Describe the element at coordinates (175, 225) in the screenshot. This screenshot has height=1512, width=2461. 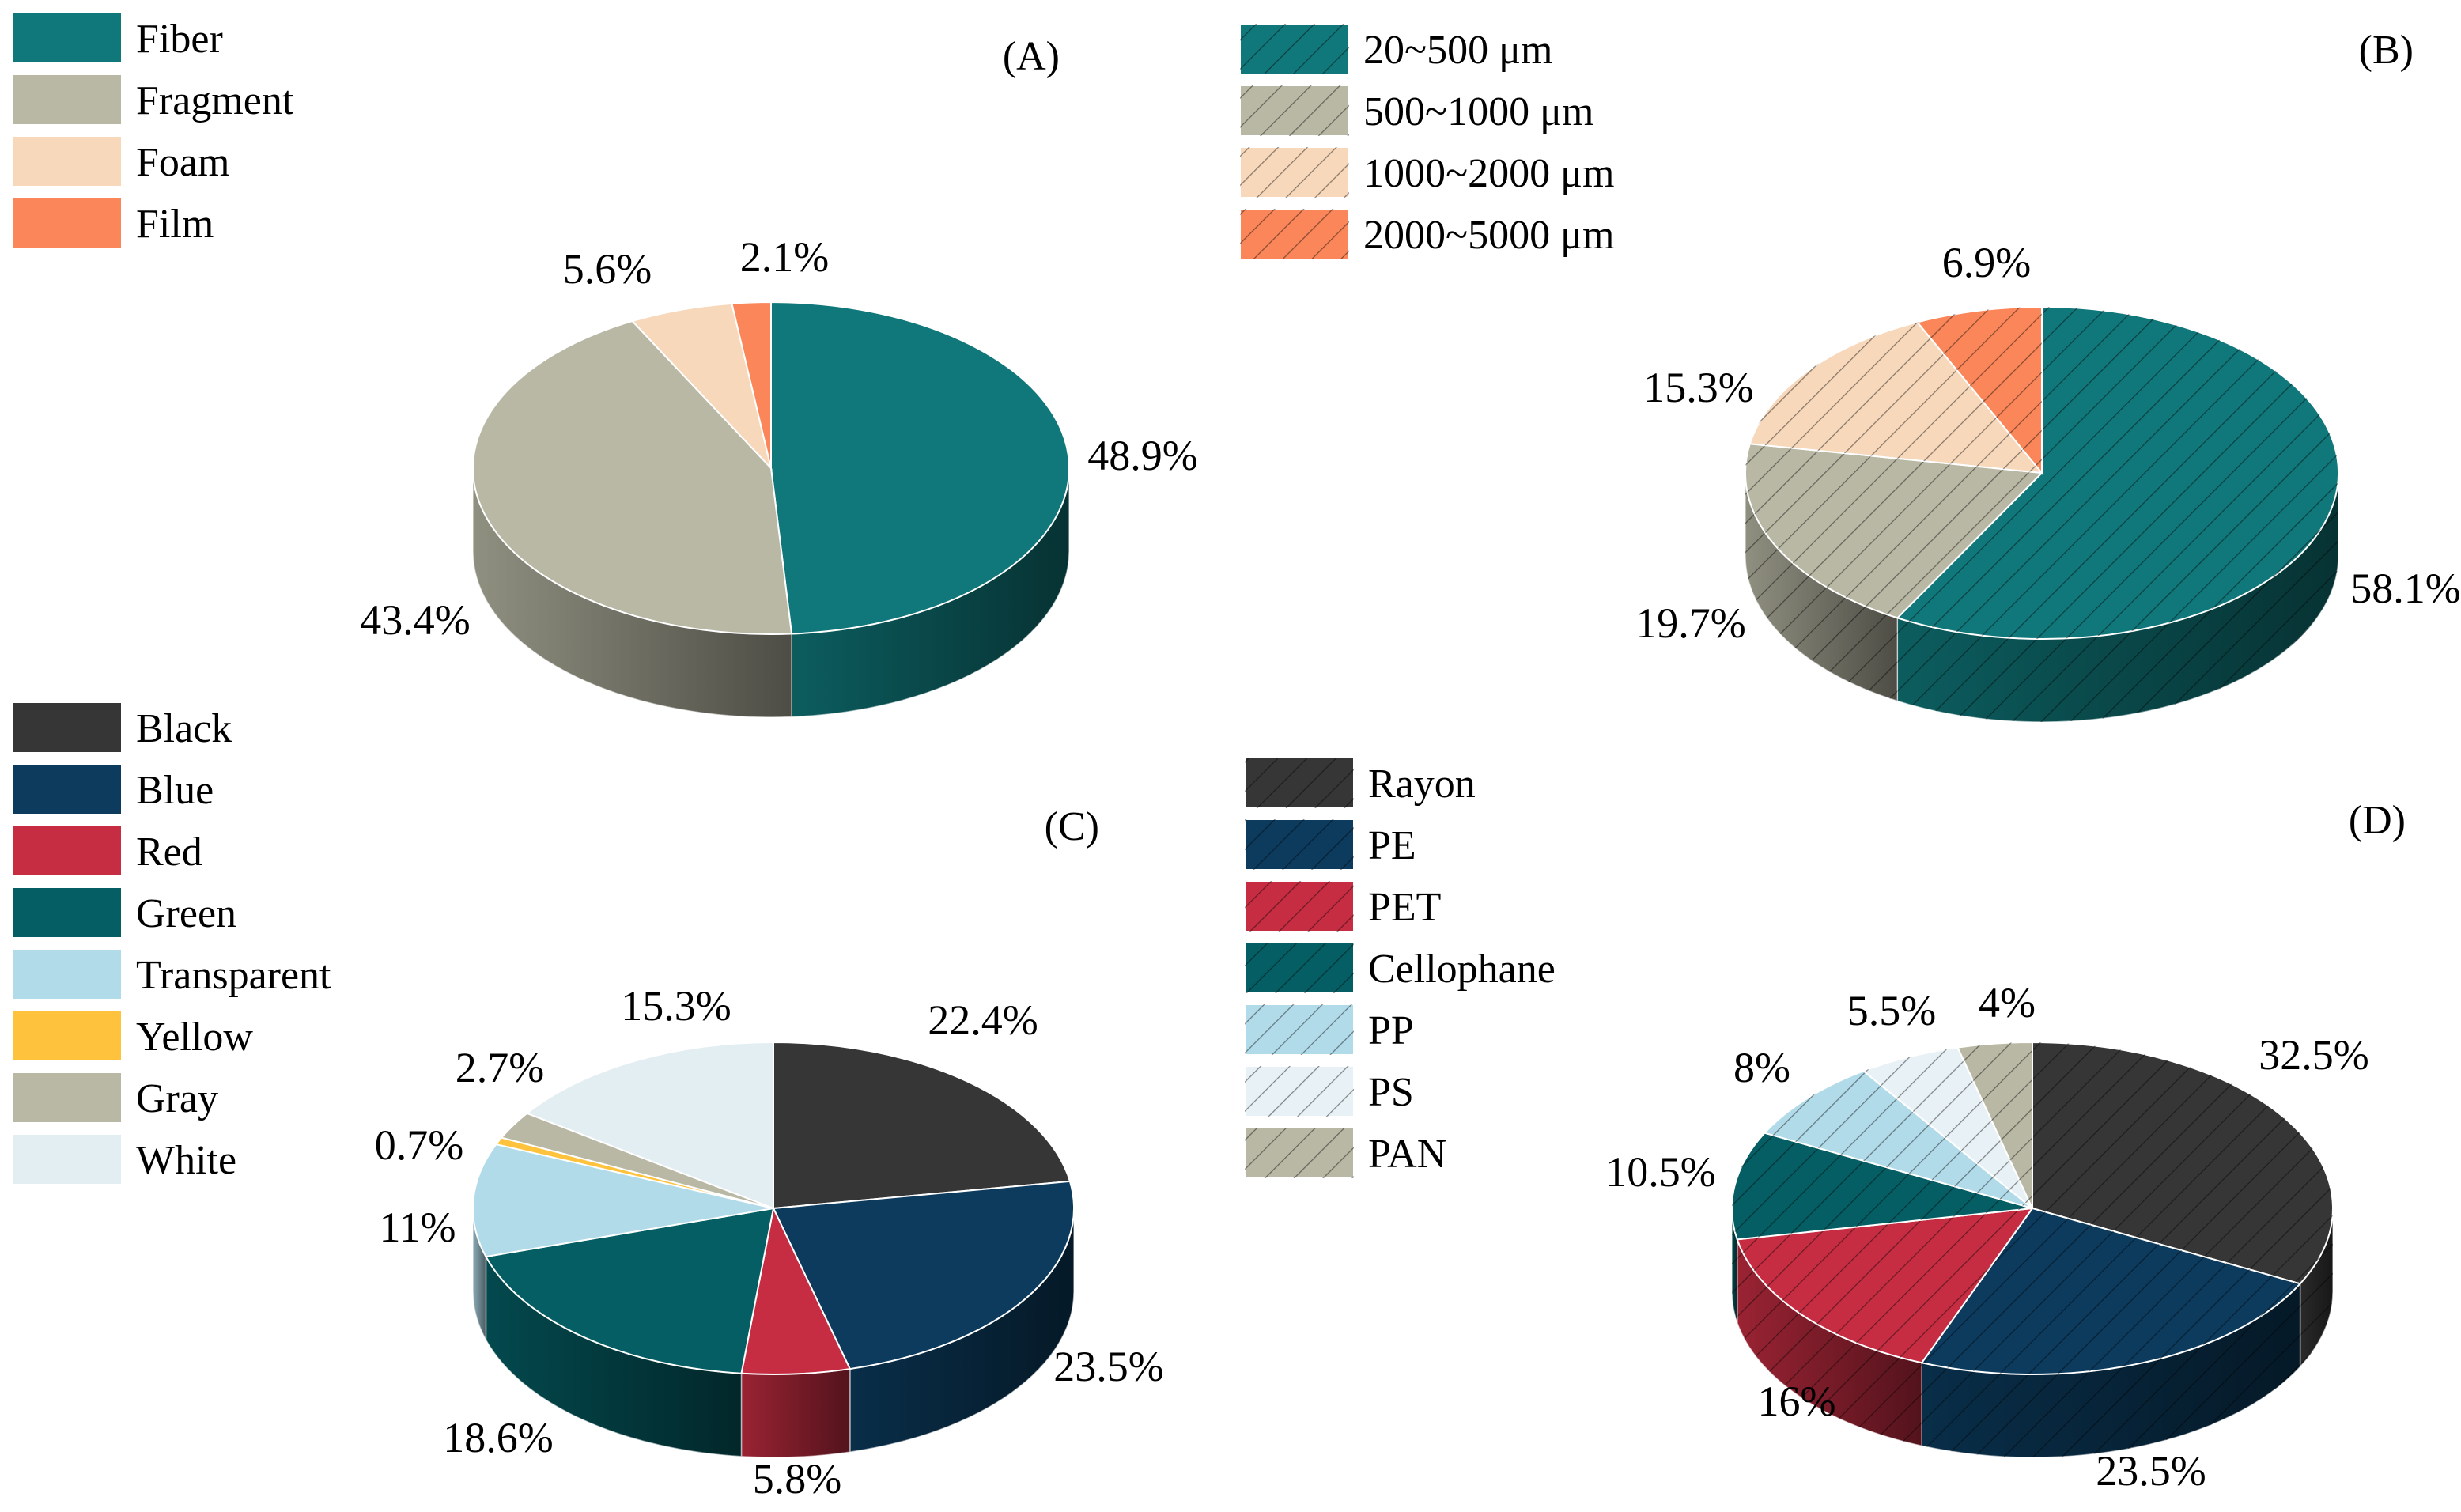
I see `legend-label: Film` at that location.